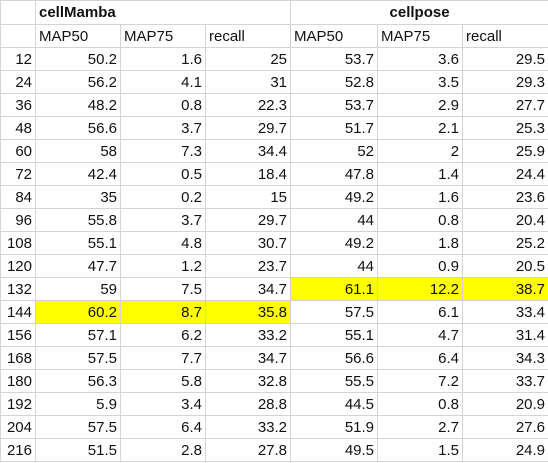 This screenshot has width=548, height=463. Describe the element at coordinates (78, 105) in the screenshot. I see `cell-cellmamba-map50: 48.2` at that location.